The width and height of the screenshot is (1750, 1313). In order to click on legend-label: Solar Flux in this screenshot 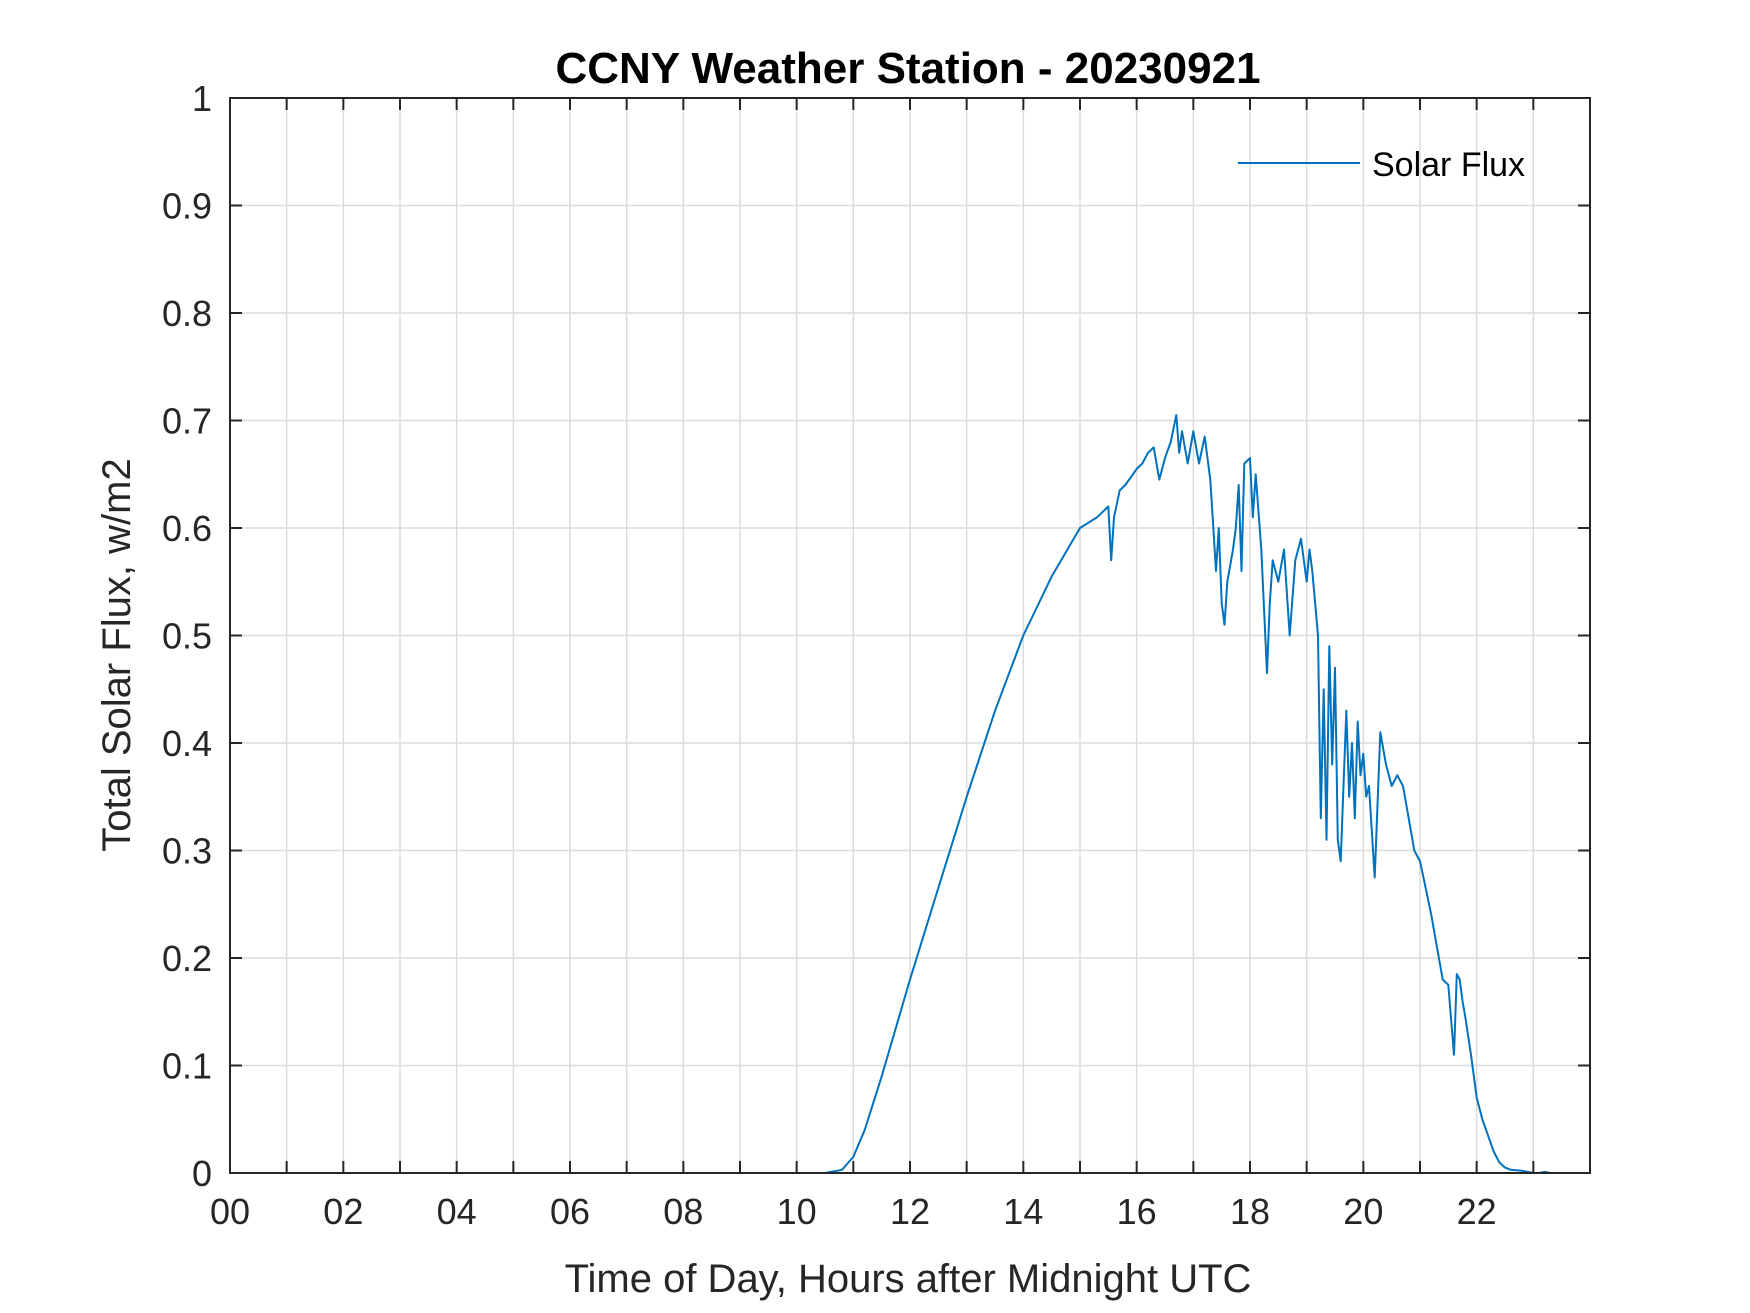, I will do `click(1448, 165)`.